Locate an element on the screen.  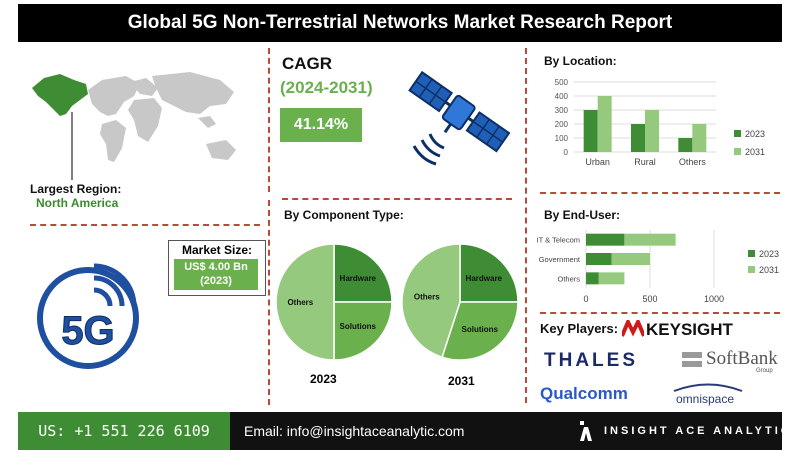
x-tick-label: 0 is located at coordinates (585, 299).